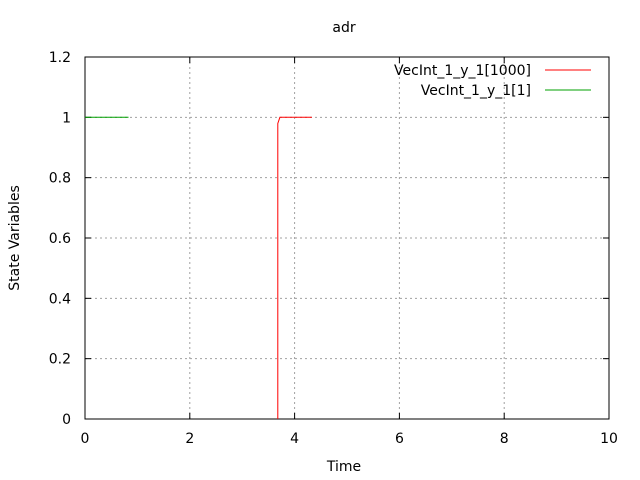  What do you see at coordinates (294, 439) in the screenshot?
I see `x-tick-label: 4` at bounding box center [294, 439].